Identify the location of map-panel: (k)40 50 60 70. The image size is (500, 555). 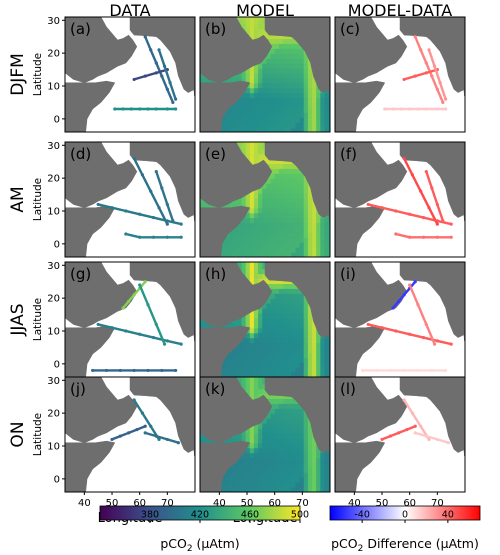
(265, 442).